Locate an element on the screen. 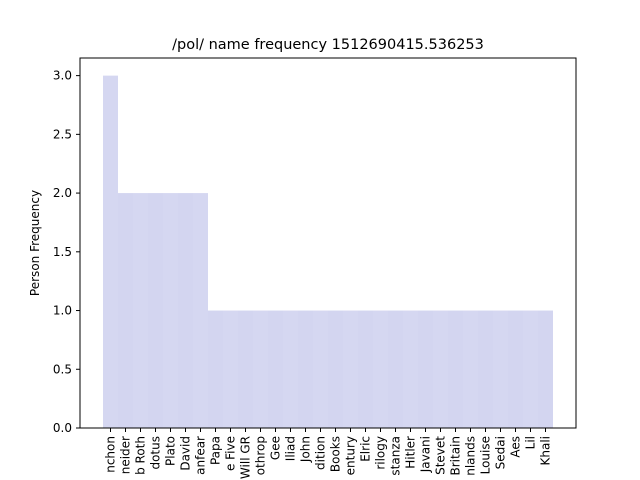 The width and height of the screenshot is (640, 480). y-tick-label: 0.0 is located at coordinates (62, 428).